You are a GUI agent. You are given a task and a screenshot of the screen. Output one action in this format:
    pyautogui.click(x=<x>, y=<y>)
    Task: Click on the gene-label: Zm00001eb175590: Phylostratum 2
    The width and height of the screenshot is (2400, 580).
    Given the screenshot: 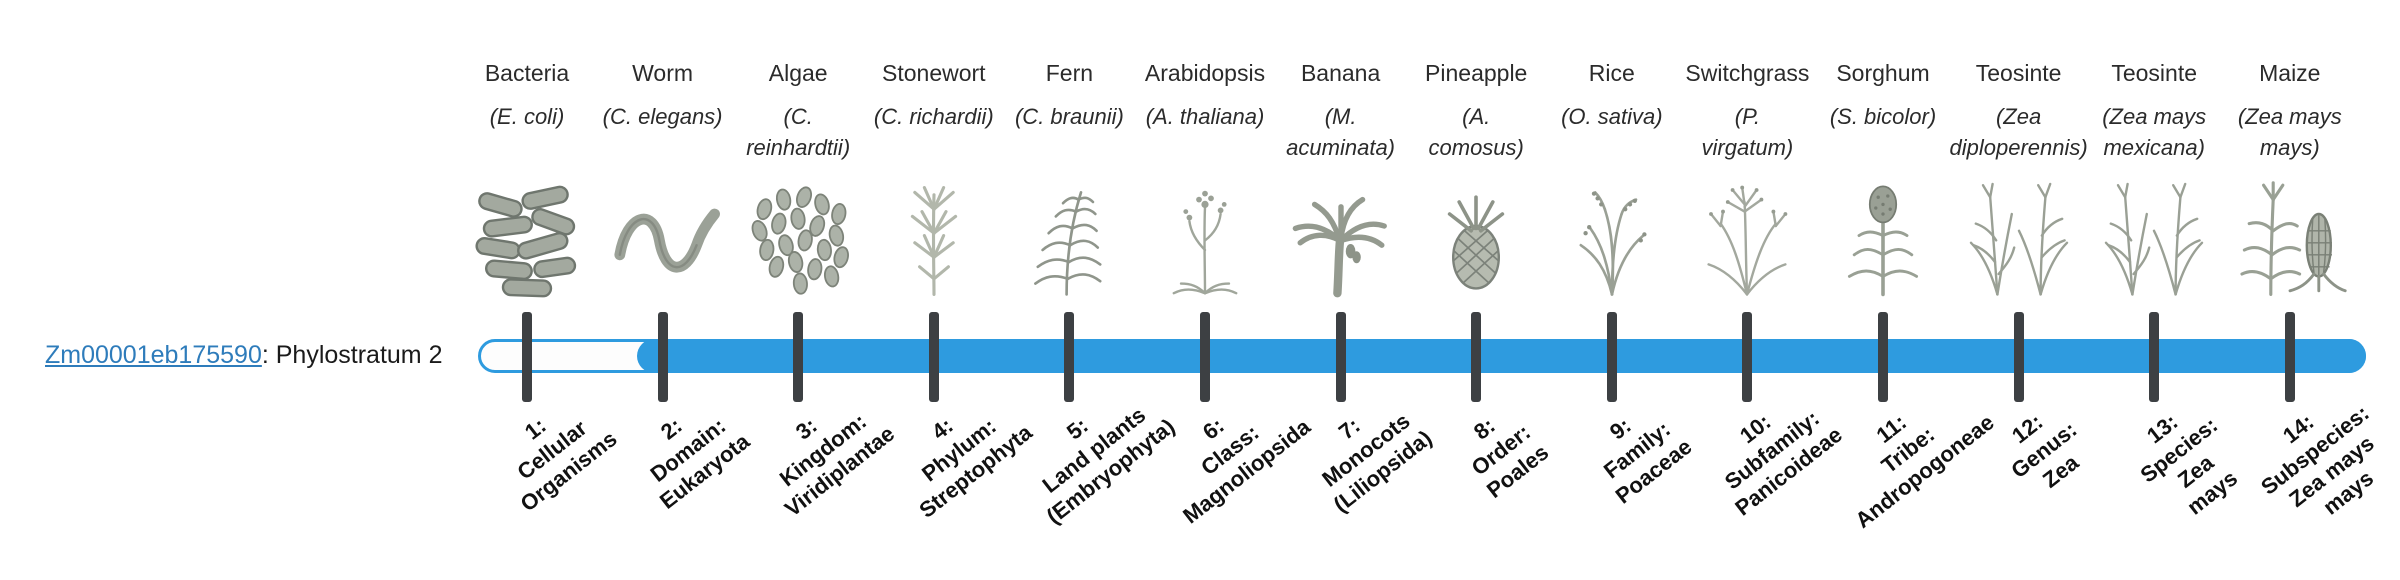 What is the action you would take?
    pyautogui.click(x=244, y=355)
    